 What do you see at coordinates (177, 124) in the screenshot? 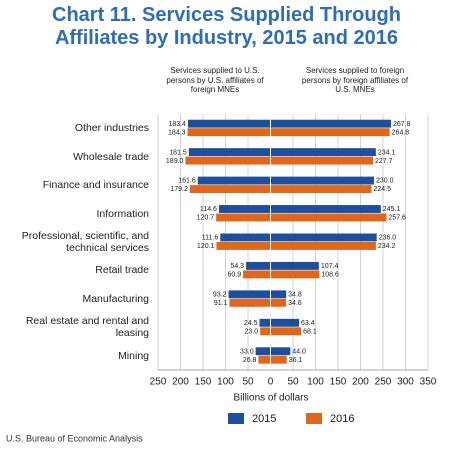
I see `value-label: 183.4` at bounding box center [177, 124].